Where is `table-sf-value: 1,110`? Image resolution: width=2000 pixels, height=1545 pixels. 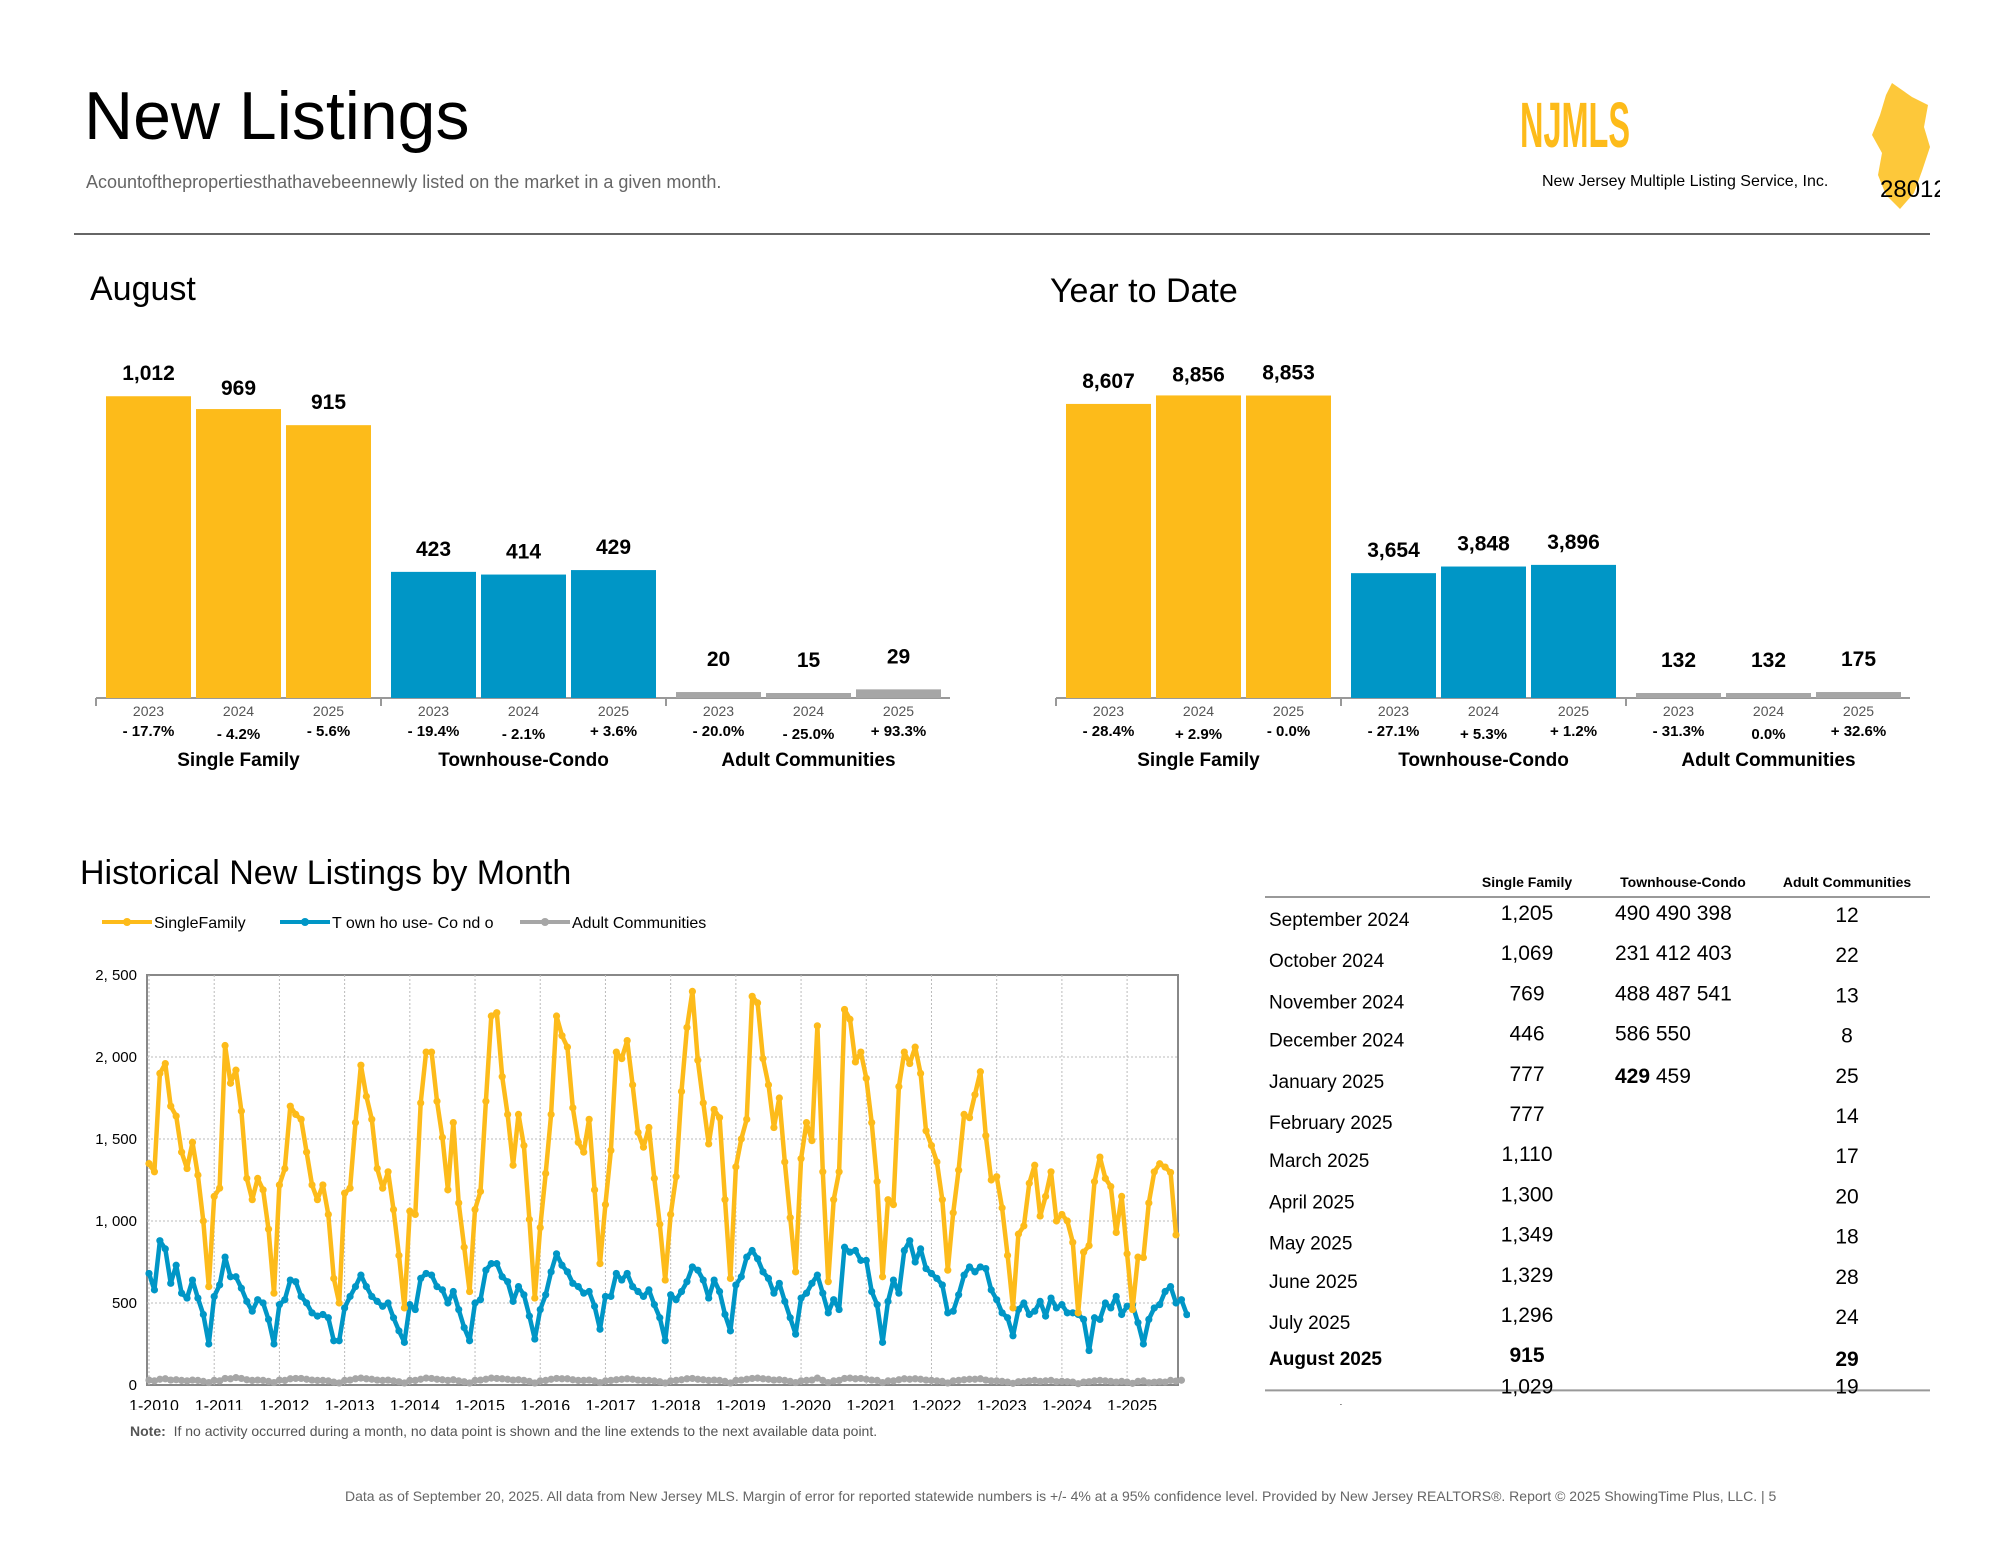 table-sf-value: 1,110 is located at coordinates (1527, 1154).